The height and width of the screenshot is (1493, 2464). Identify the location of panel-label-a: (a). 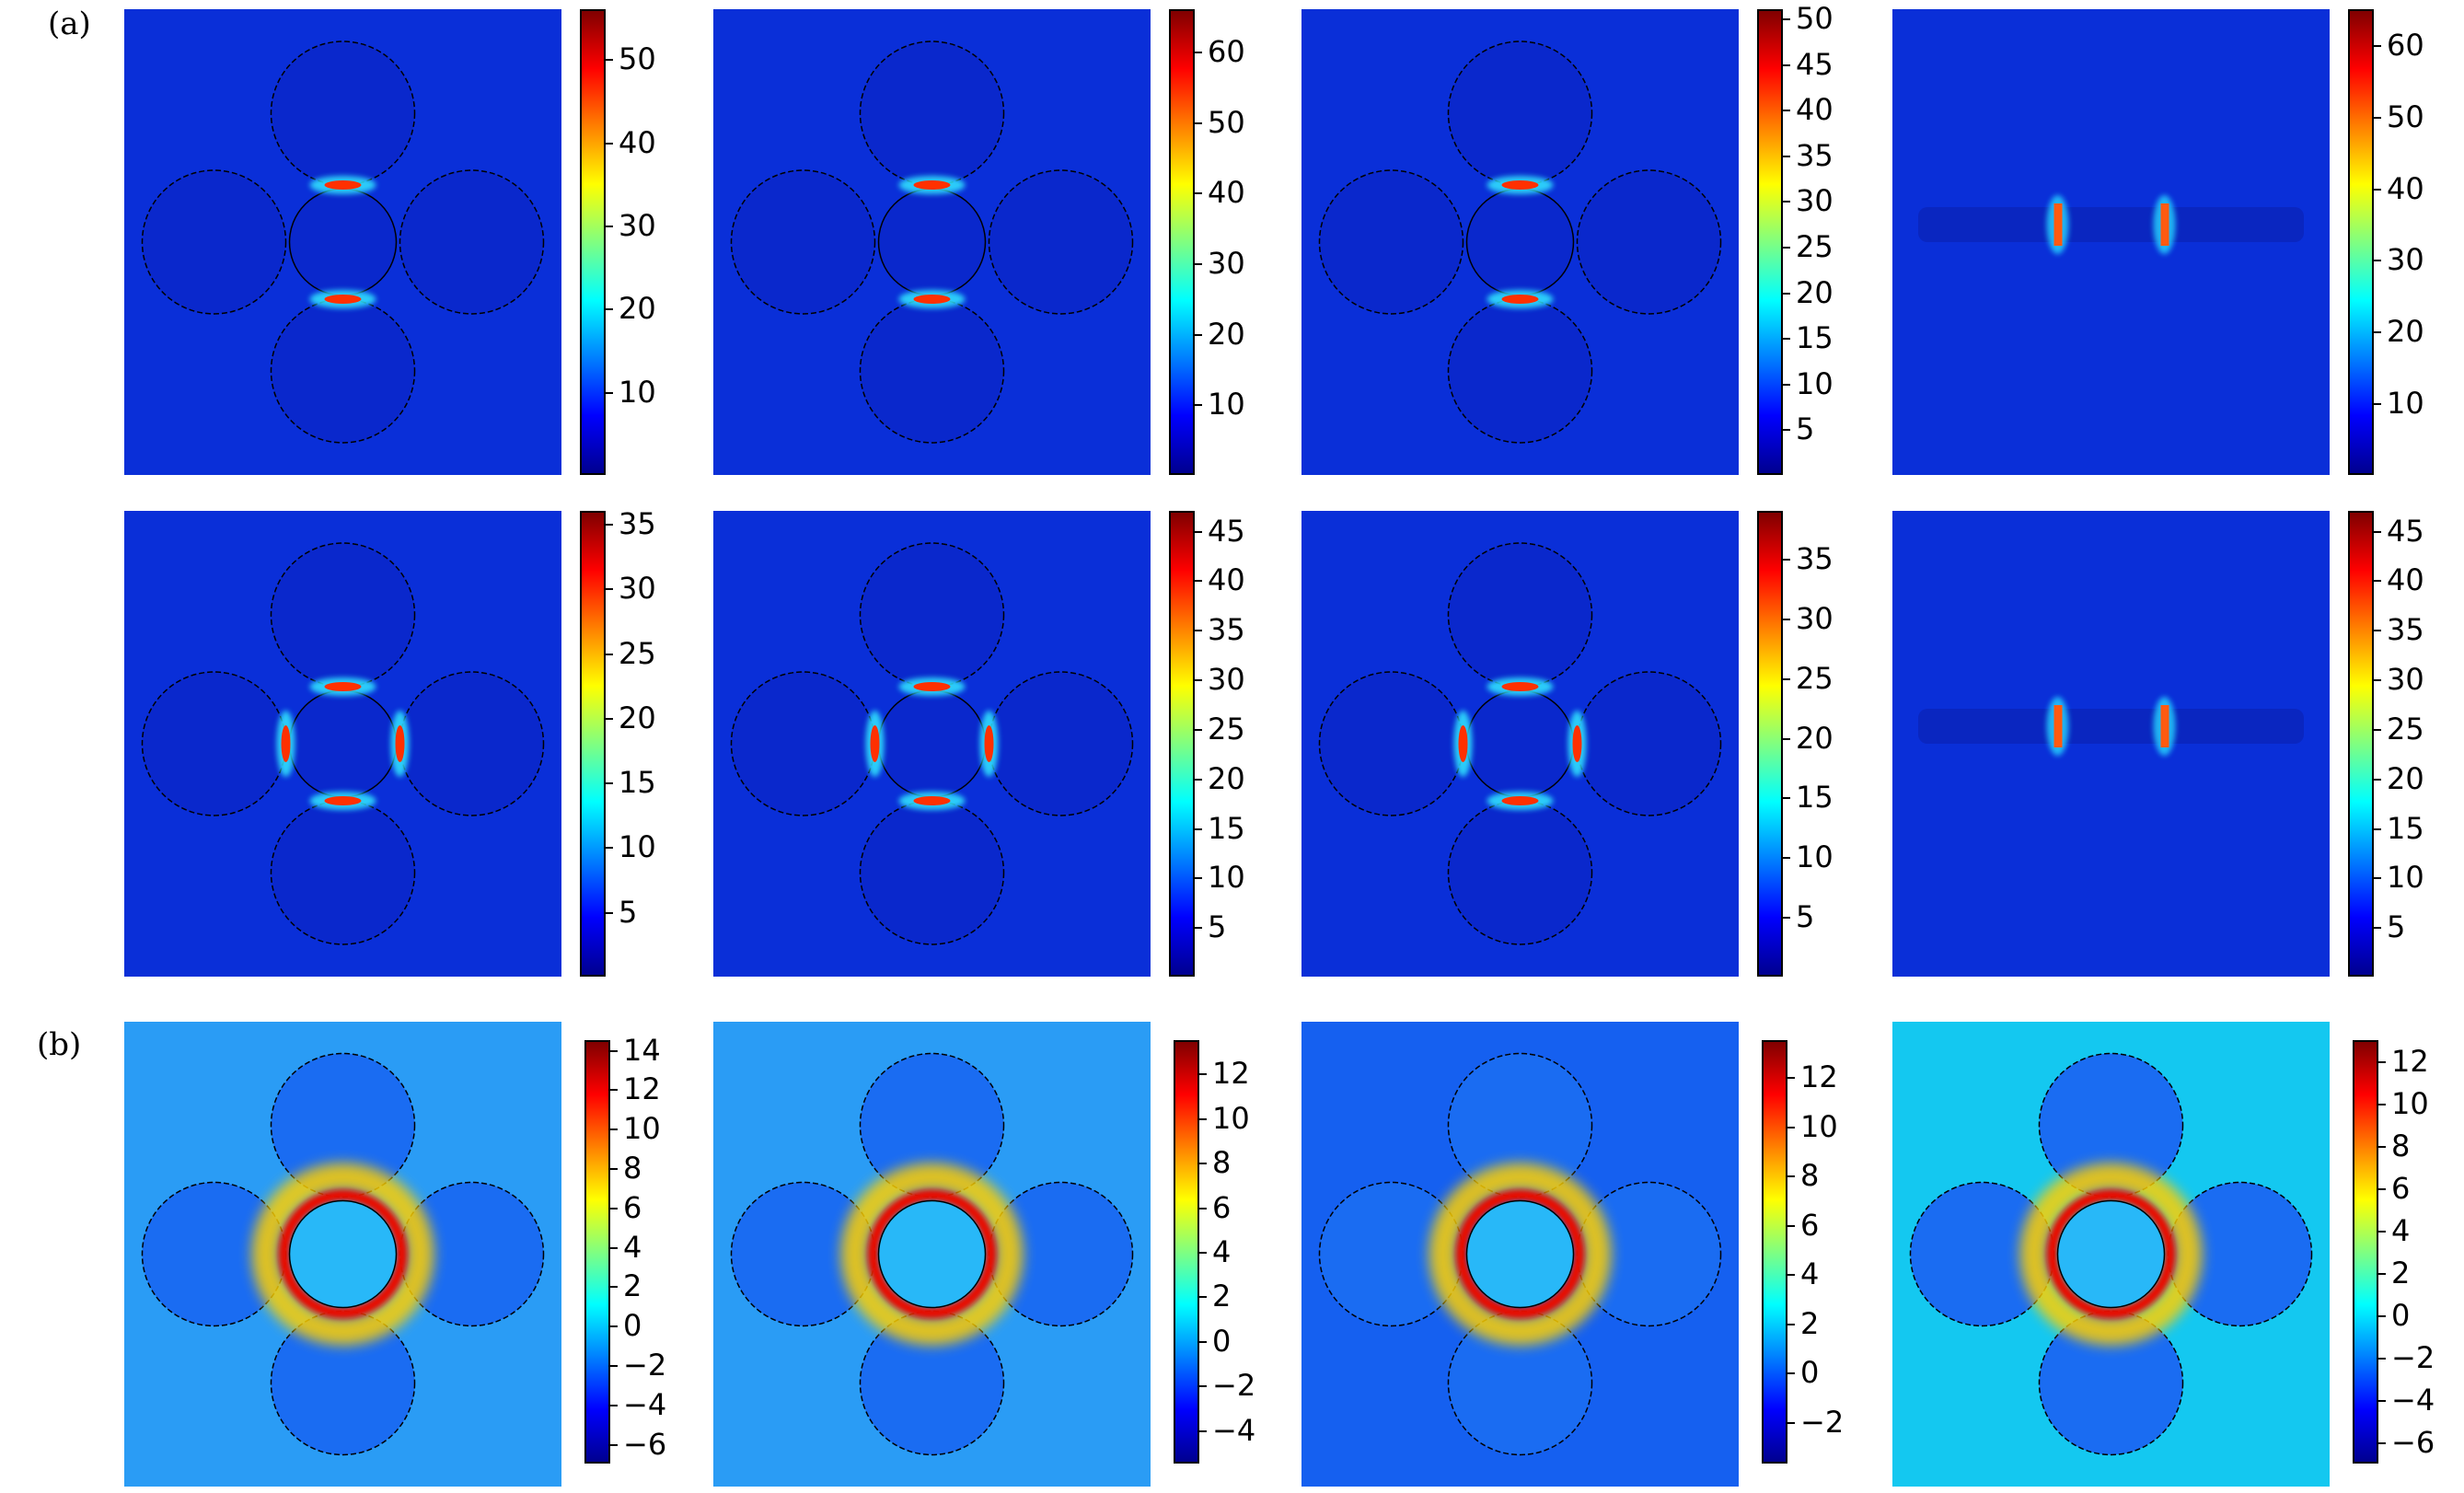
(70, 24).